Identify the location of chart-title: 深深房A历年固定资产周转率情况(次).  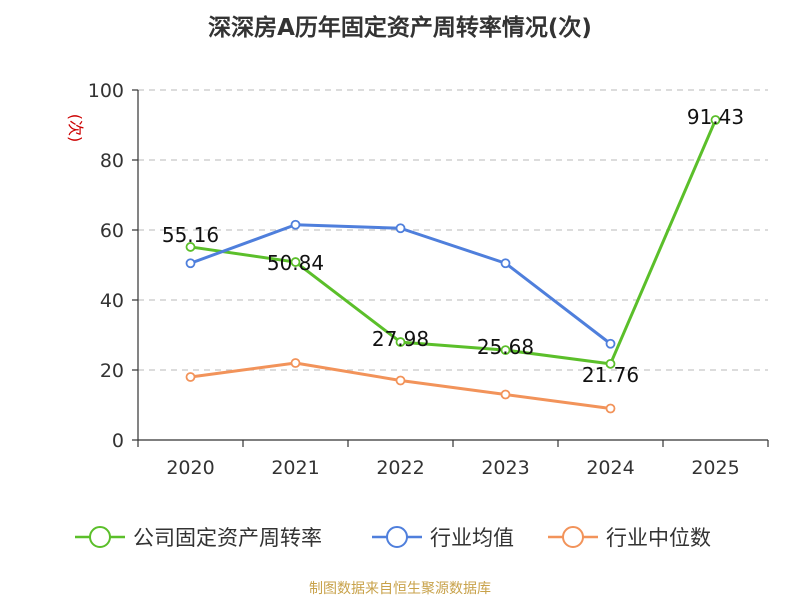
(400, 28).